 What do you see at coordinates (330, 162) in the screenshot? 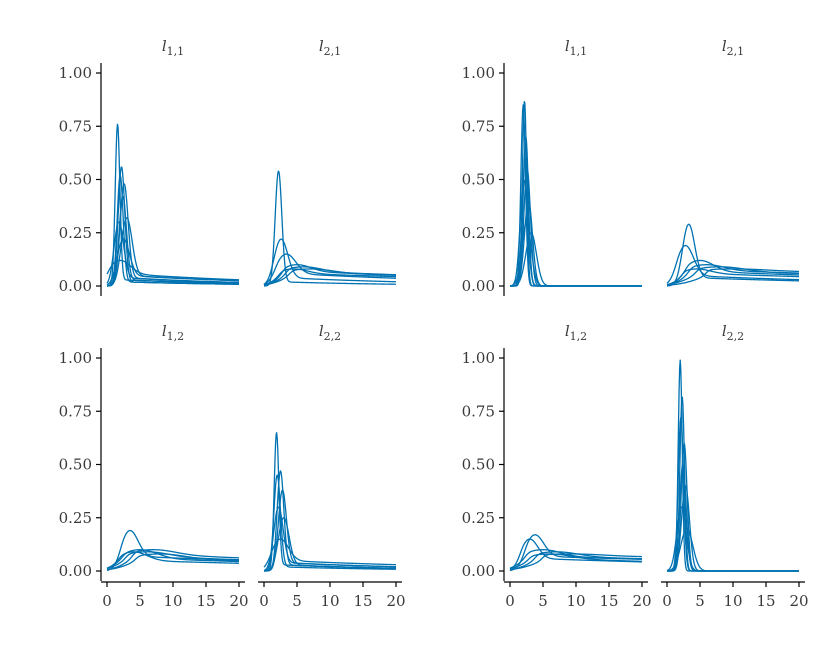
I see `panel-g1-l2-1: l2,1` at bounding box center [330, 162].